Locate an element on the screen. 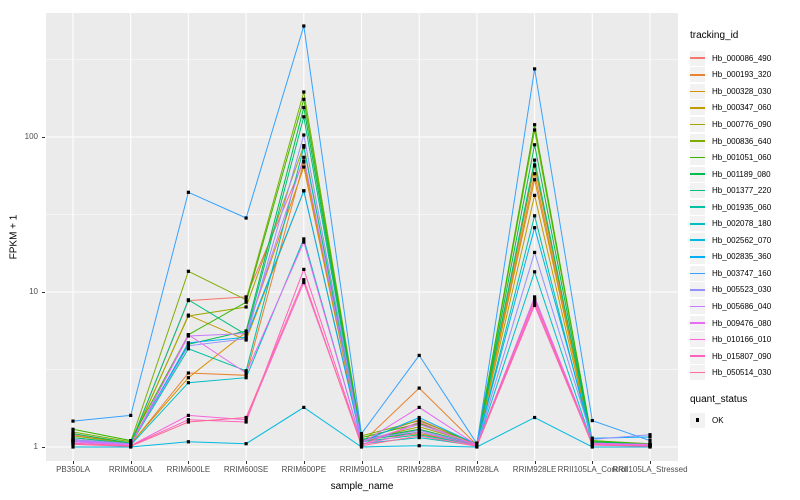 This screenshot has width=800, height=500. legend-item-label: Hb_000836_640 is located at coordinates (742, 141).